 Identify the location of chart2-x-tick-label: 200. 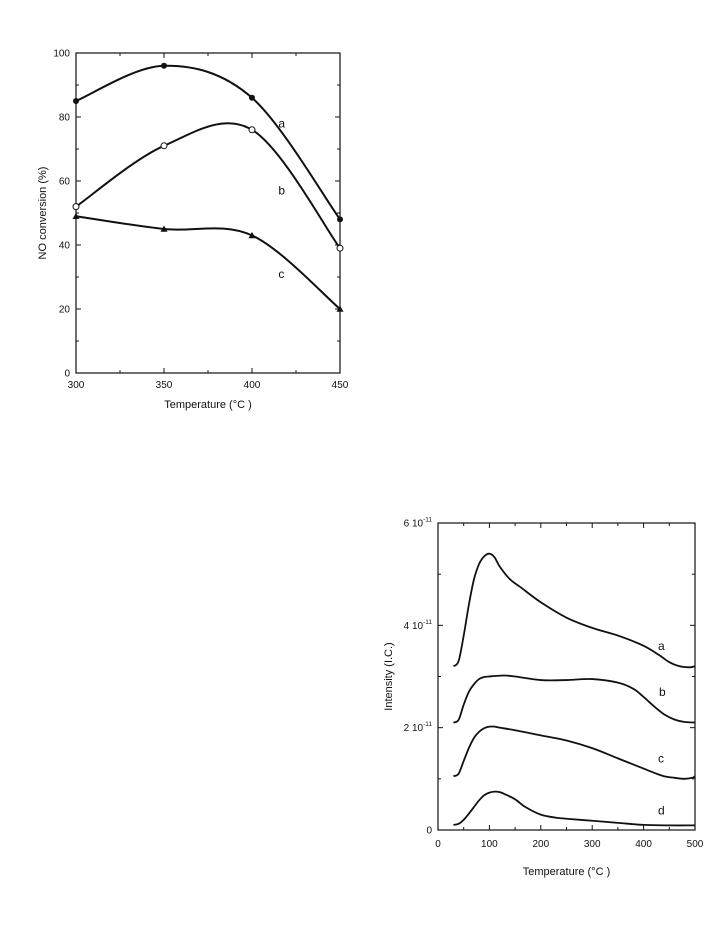
(540, 844).